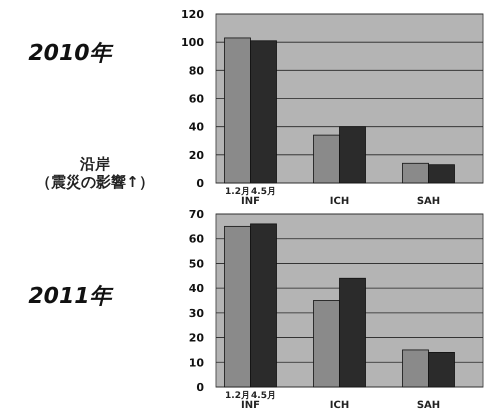  I want to click on y-tick-label: 80, so click(196, 71).